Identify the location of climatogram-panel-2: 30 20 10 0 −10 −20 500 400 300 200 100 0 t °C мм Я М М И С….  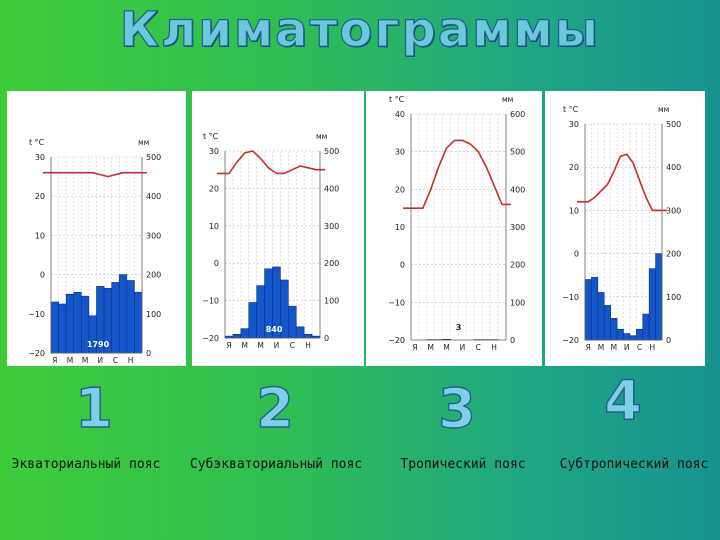
(278, 228).